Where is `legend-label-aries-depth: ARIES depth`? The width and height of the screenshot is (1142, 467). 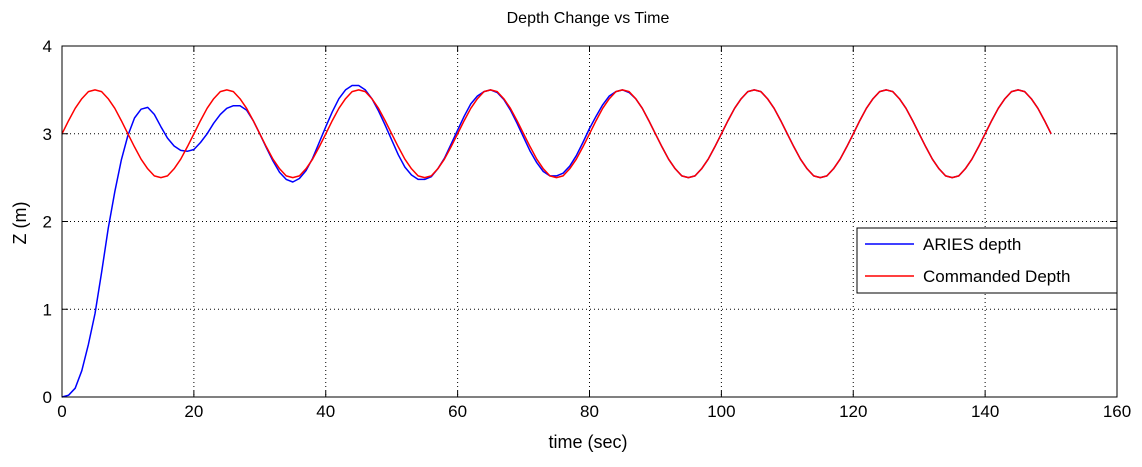 legend-label-aries-depth: ARIES depth is located at coordinates (972, 244).